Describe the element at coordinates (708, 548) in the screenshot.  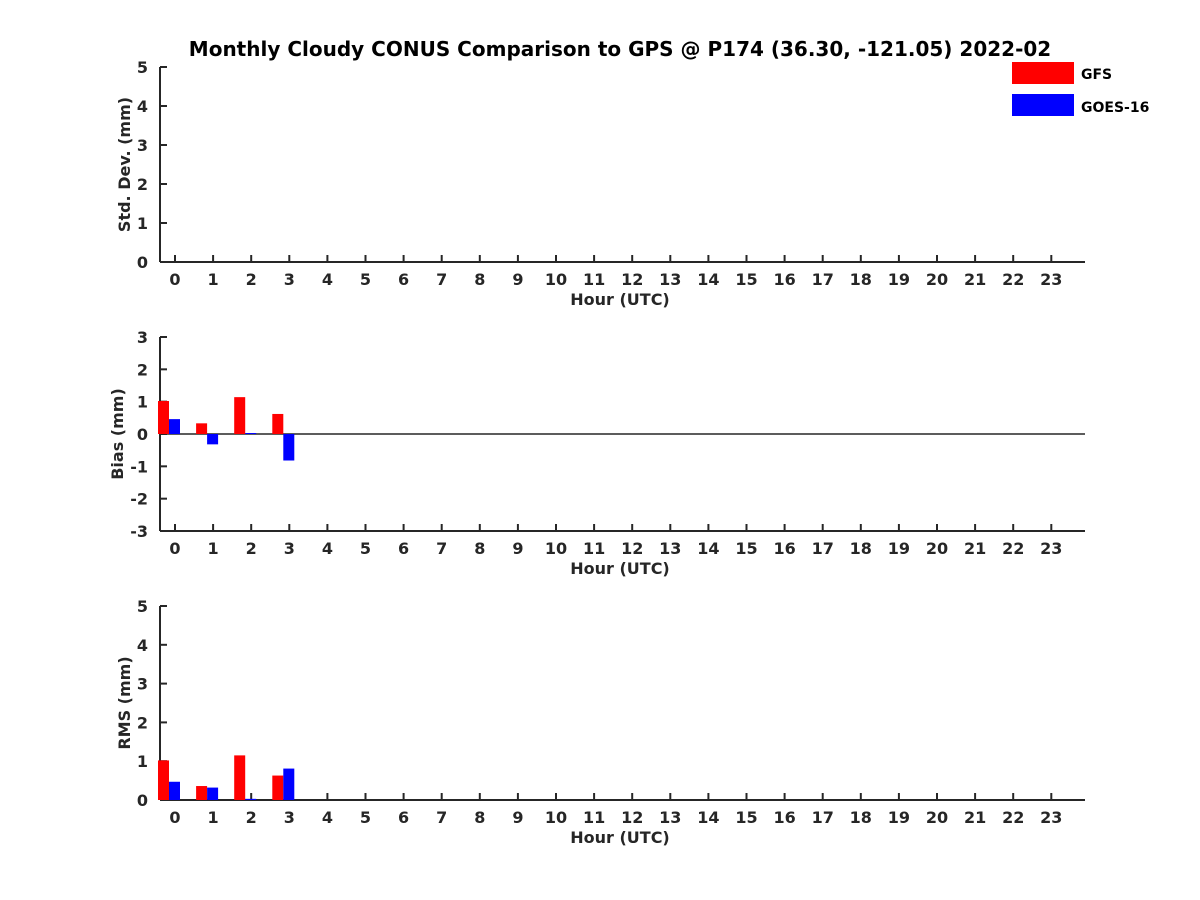
I see `bias-x-tick-label: 14` at that location.